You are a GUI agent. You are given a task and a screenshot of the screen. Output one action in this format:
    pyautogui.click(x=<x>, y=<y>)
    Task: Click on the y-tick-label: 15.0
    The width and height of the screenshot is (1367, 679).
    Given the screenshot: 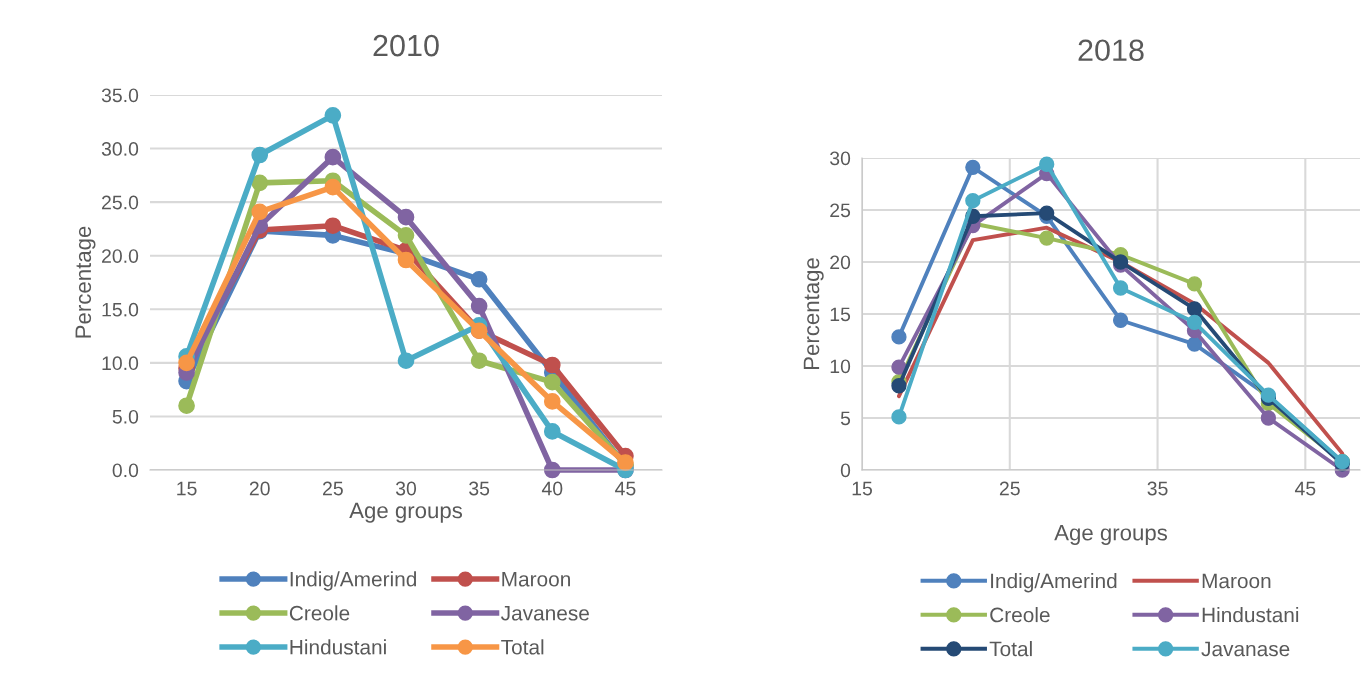 What is the action you would take?
    pyautogui.click(x=120, y=309)
    